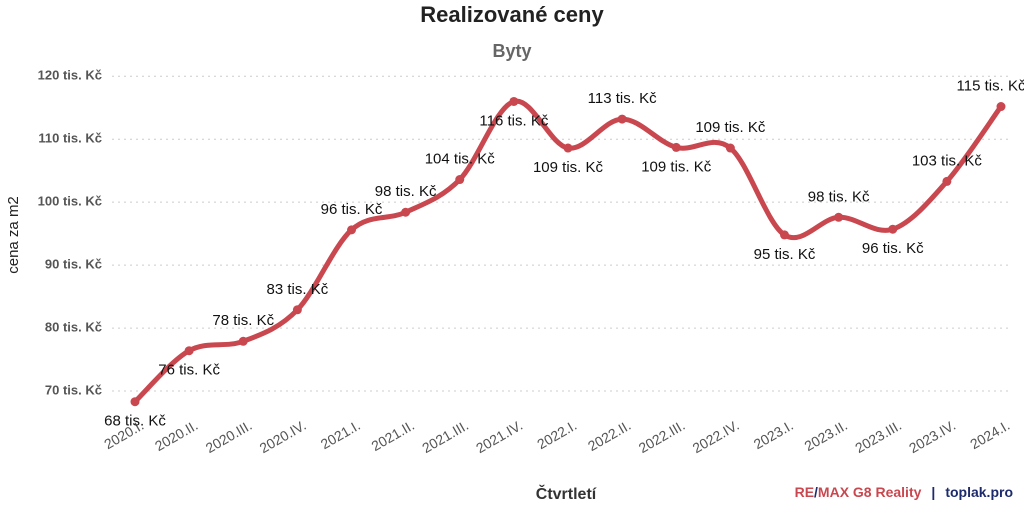 Image resolution: width=1024 pixels, height=508 pixels. What do you see at coordinates (298, 289) in the screenshot?
I see `data-label: 83 tis. Kč` at bounding box center [298, 289].